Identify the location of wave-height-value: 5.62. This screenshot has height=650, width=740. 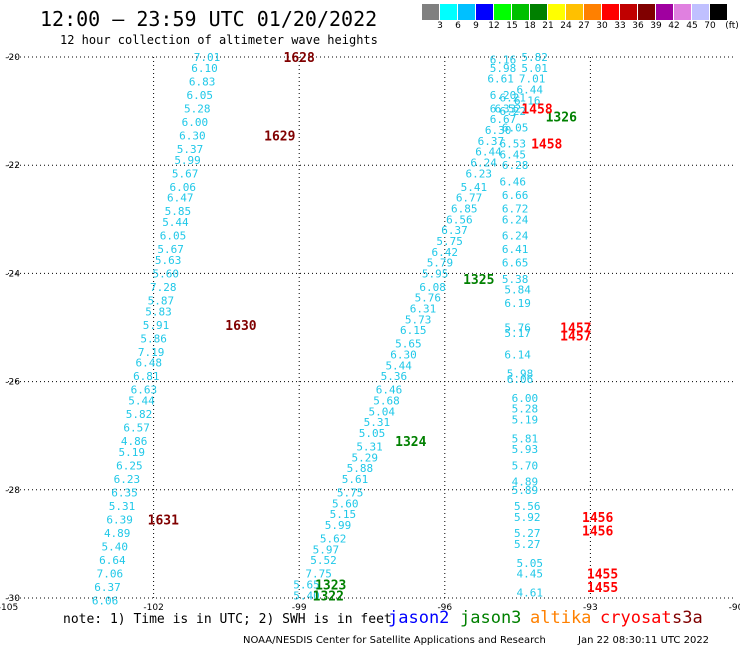
(333, 538).